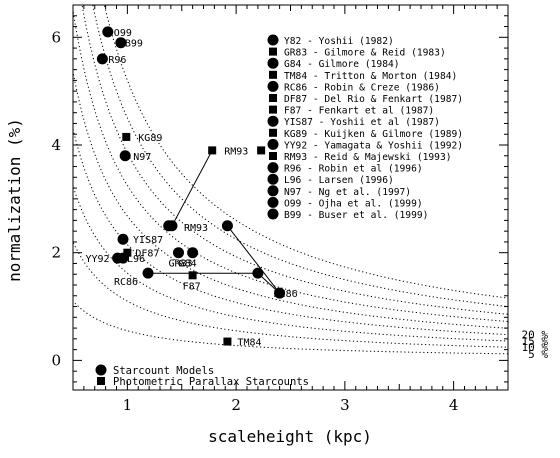 The width and height of the screenshot is (560, 458). I want to click on point-label-4: N97, so click(142, 157).